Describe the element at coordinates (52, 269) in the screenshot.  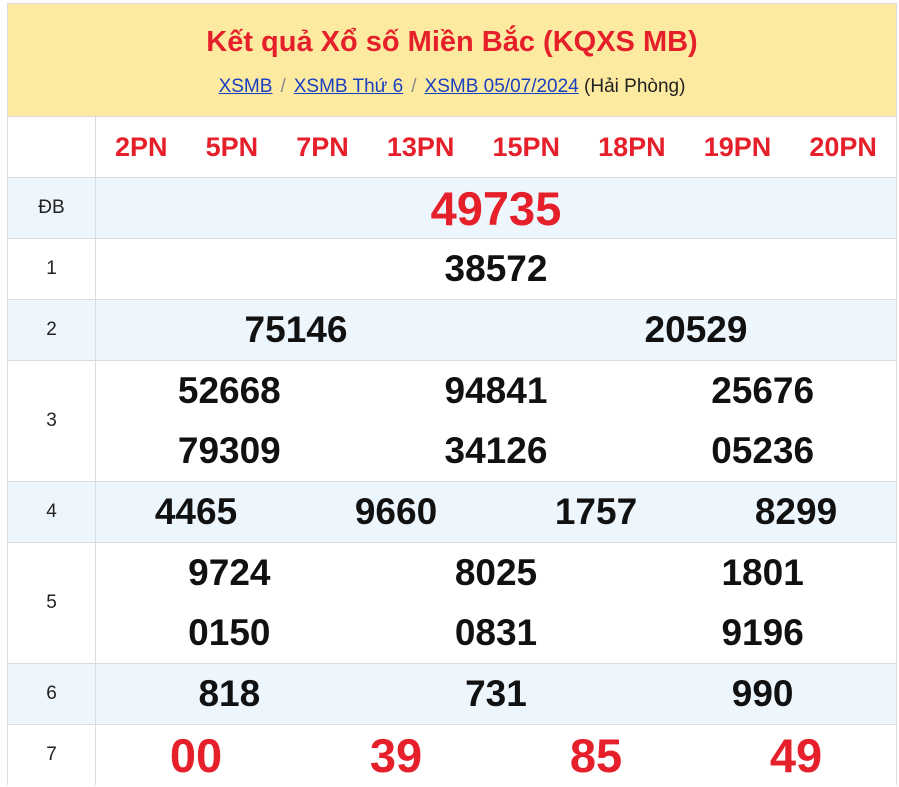
I see `prize-label: 1` at that location.